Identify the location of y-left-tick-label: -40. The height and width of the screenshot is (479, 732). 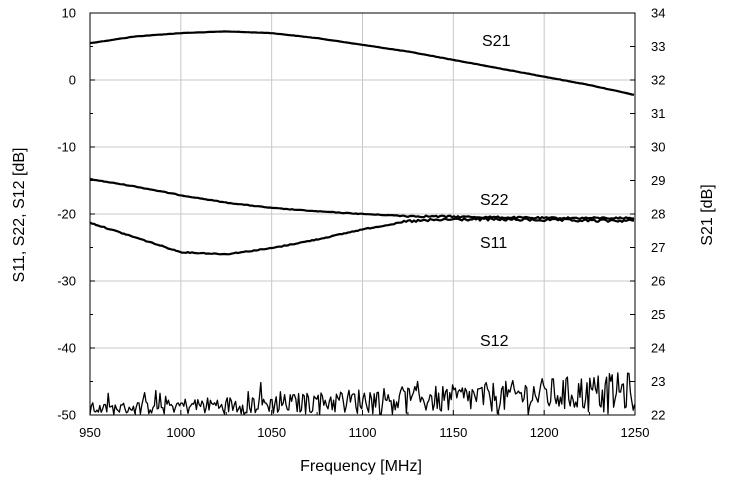
(66, 348).